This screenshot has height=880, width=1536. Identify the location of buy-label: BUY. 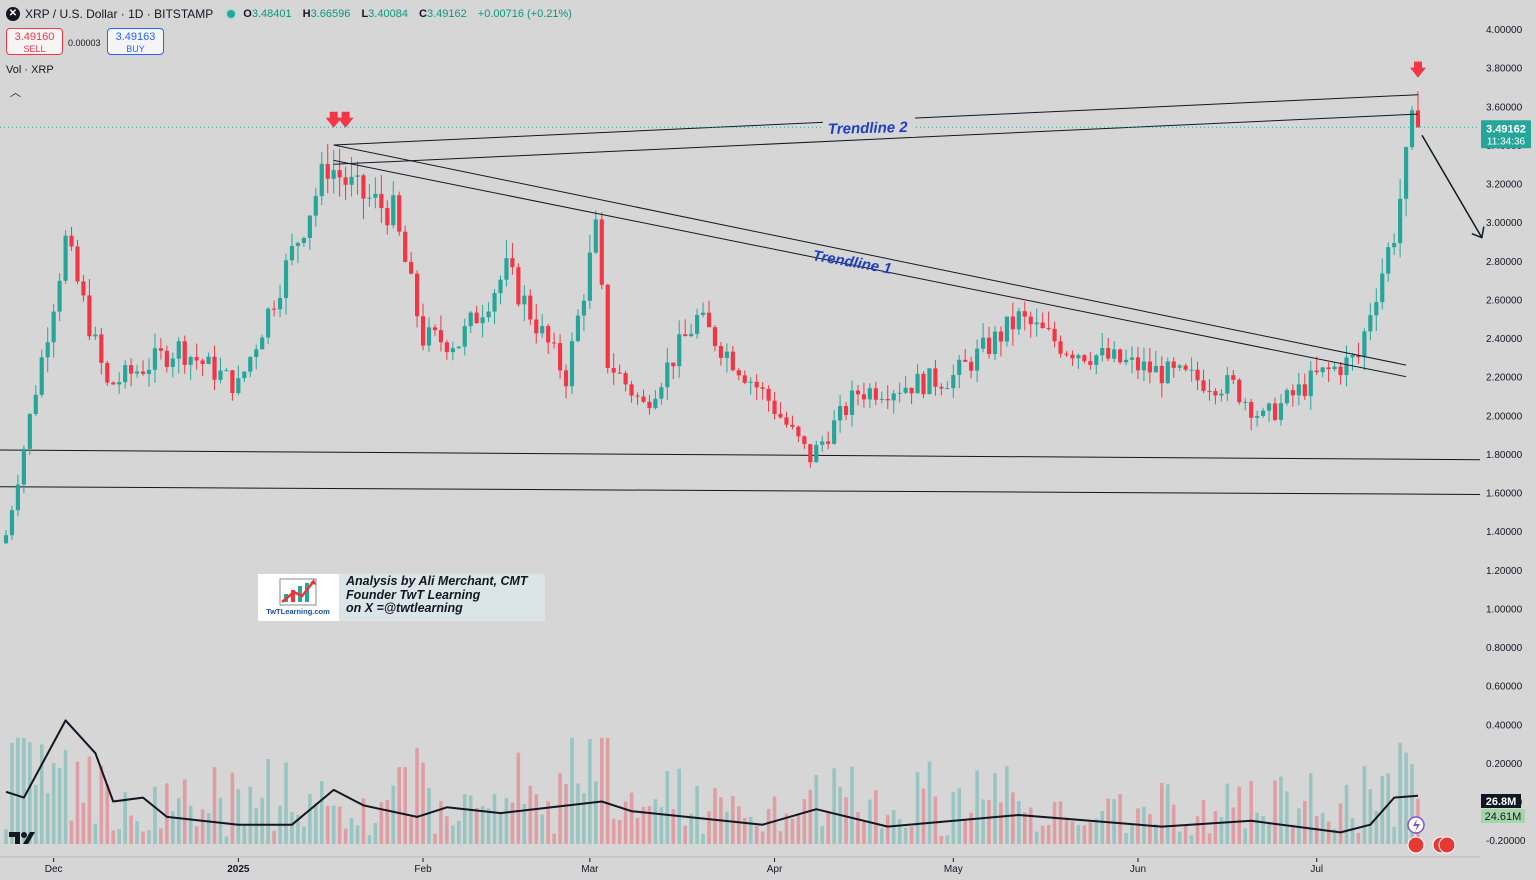
(135, 49).